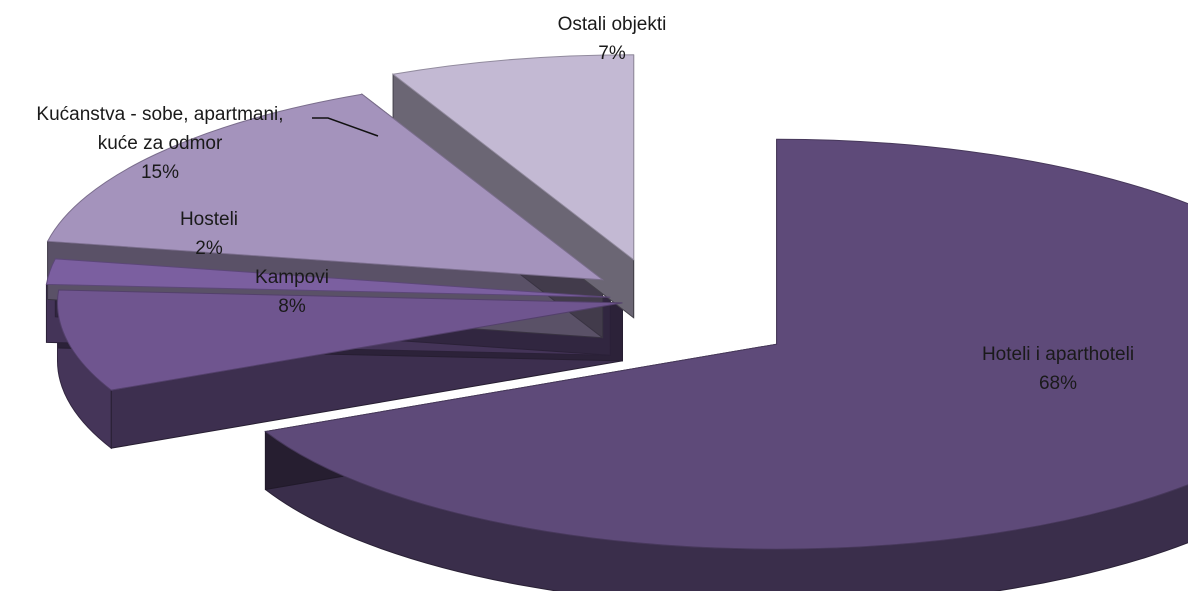 Image resolution: width=1188 pixels, height=591 pixels. What do you see at coordinates (1058, 369) in the screenshot?
I see `slice-label-0: Hoteli i aparthoteli 68%` at bounding box center [1058, 369].